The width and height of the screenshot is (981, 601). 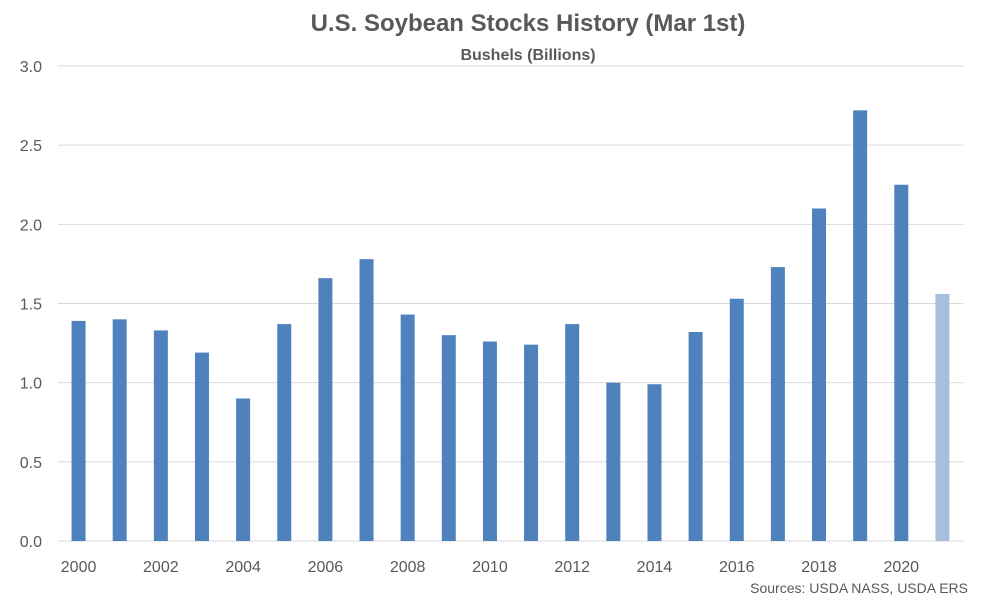 I want to click on source-note: Sources: USDA NASS, USDA ERS, so click(x=859, y=588).